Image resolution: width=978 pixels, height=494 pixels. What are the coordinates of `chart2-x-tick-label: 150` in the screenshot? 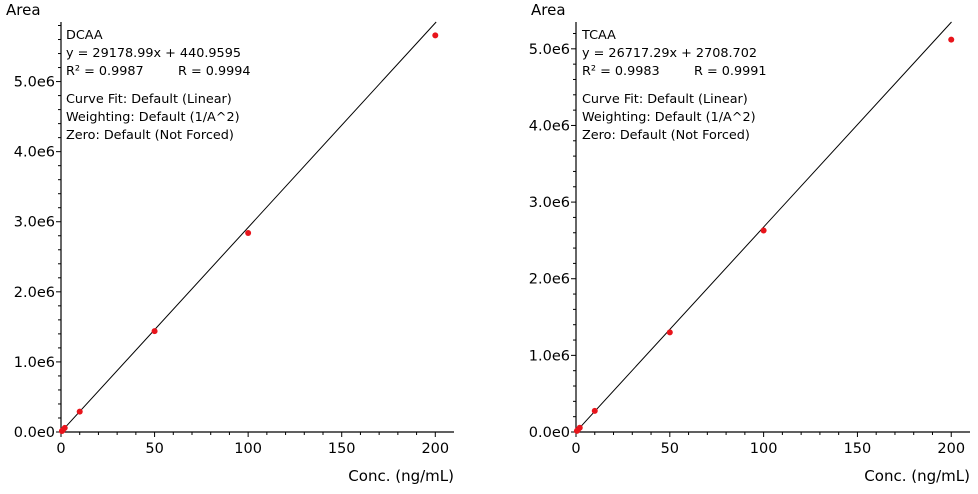 It's located at (858, 449).